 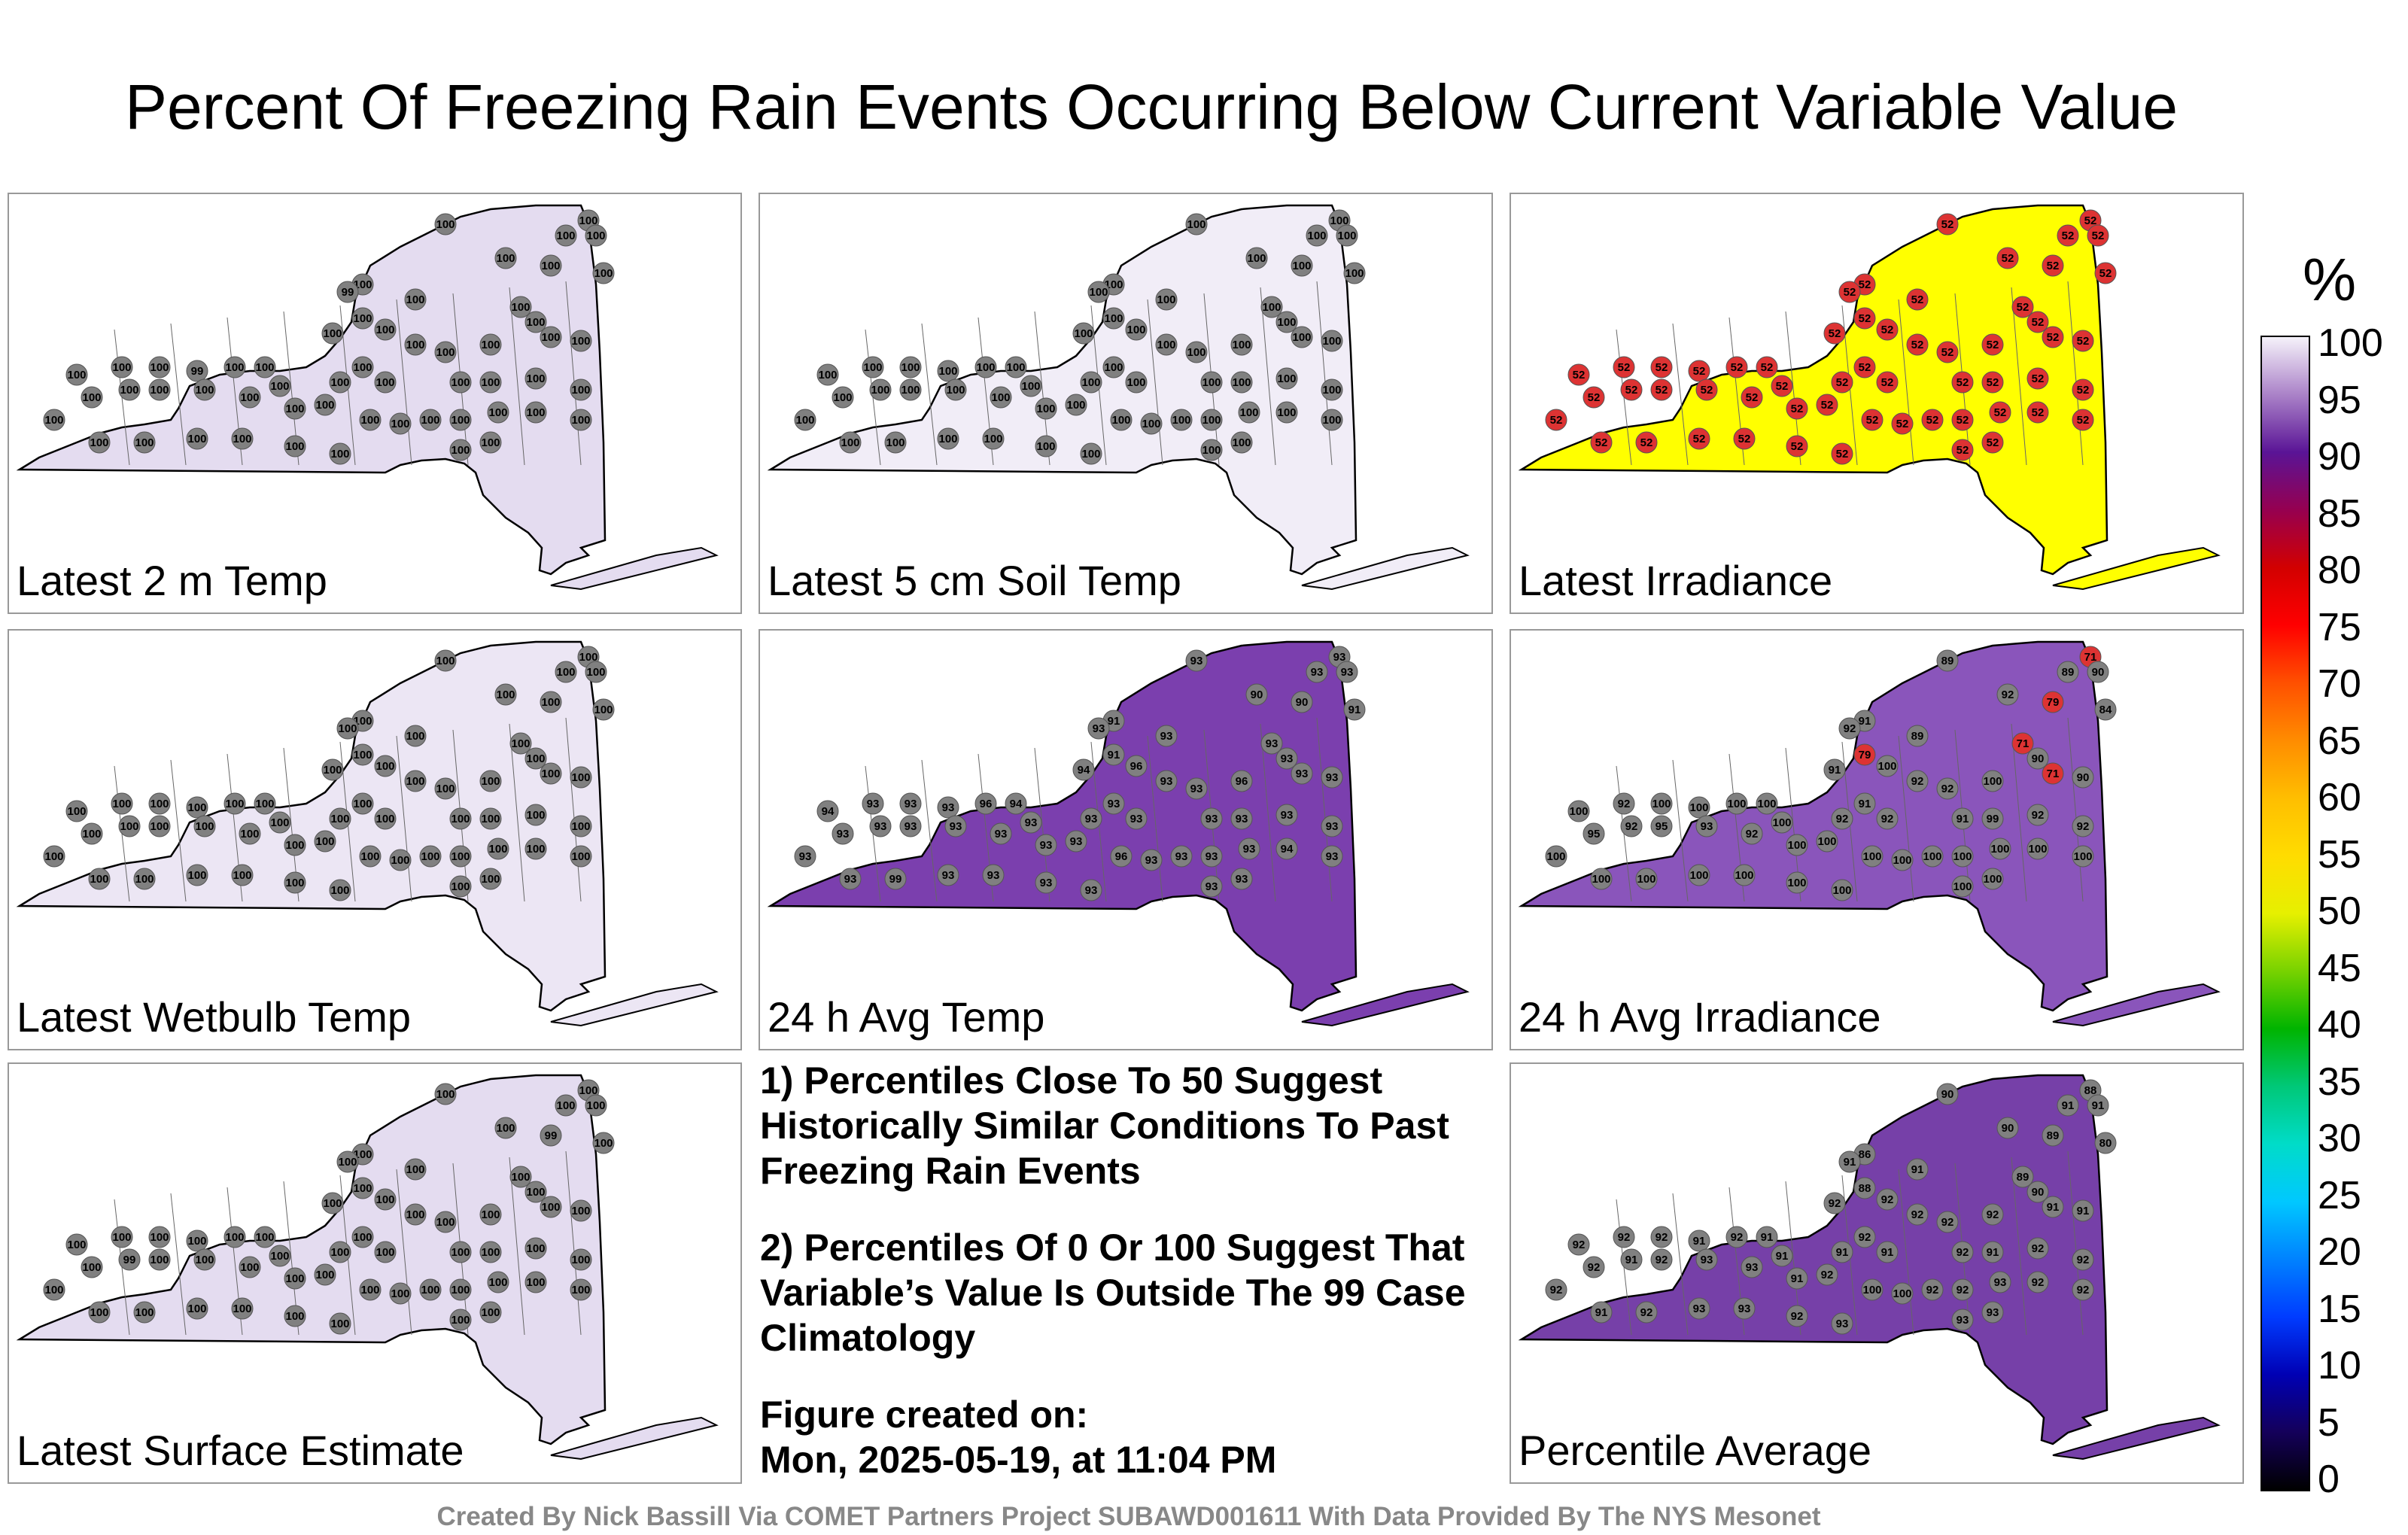 What do you see at coordinates (1136, 766) in the screenshot?
I see `station-value: 96` at bounding box center [1136, 766].